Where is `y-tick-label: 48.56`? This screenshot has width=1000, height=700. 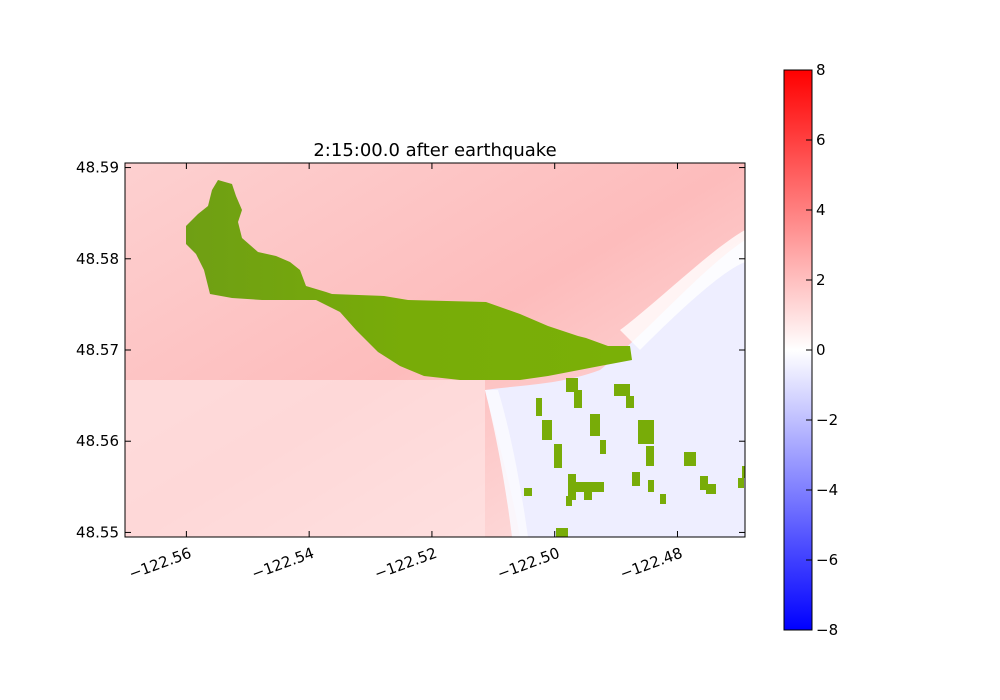
y-tick-label: 48.56 is located at coordinates (97, 441).